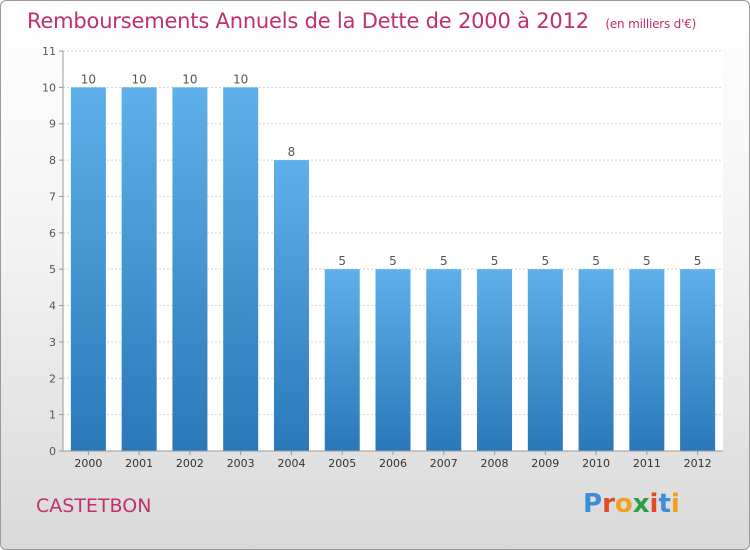 The image size is (750, 550). I want to click on bar-2010, so click(596, 360).